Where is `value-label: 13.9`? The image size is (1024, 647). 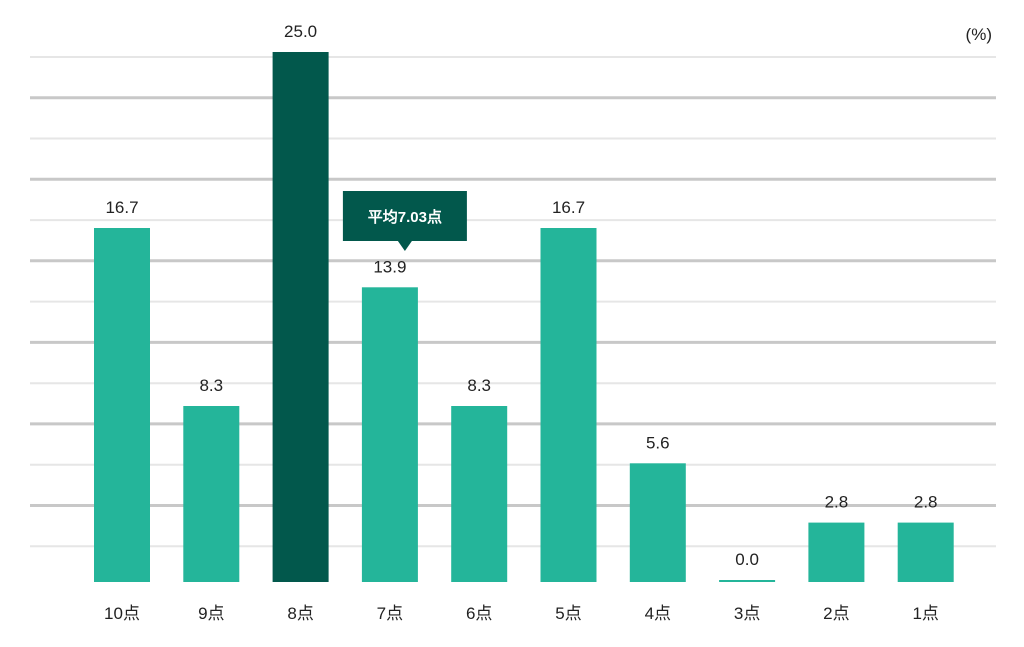
value-label: 13.9 is located at coordinates (389, 266).